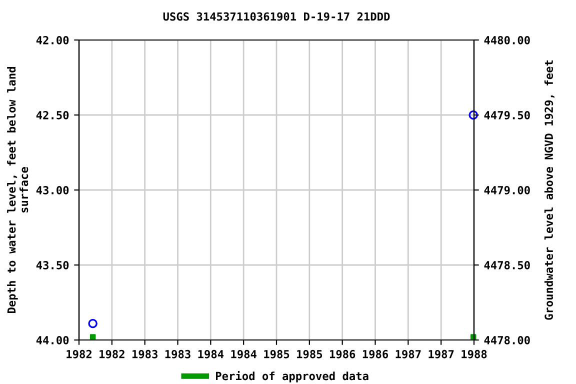 This screenshot has height=384, width=576. Describe the element at coordinates (52, 340) in the screenshot. I see `y-tick-label: 44.00` at that location.